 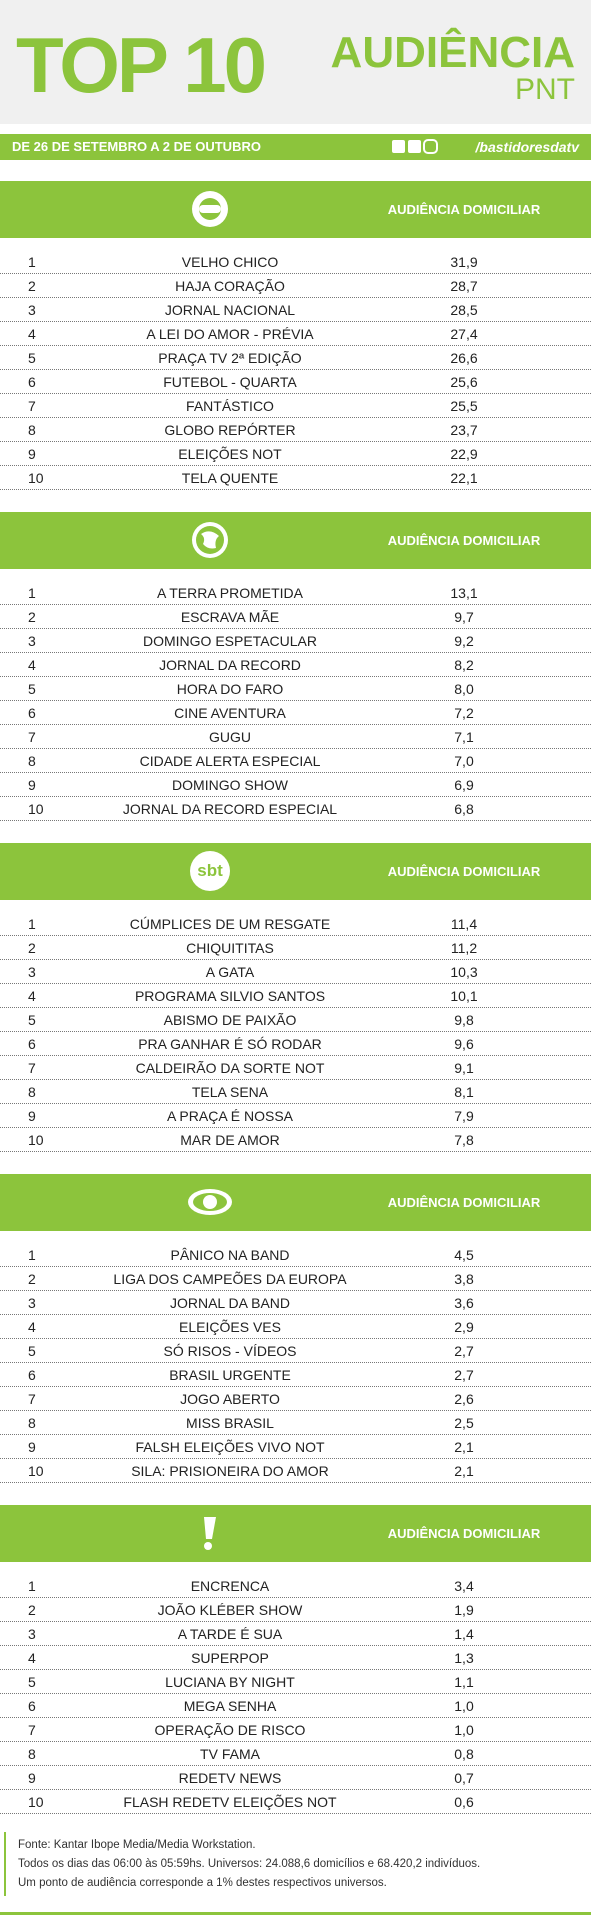 What do you see at coordinates (545, 89) in the screenshot?
I see `brand-sub: PNT` at bounding box center [545, 89].